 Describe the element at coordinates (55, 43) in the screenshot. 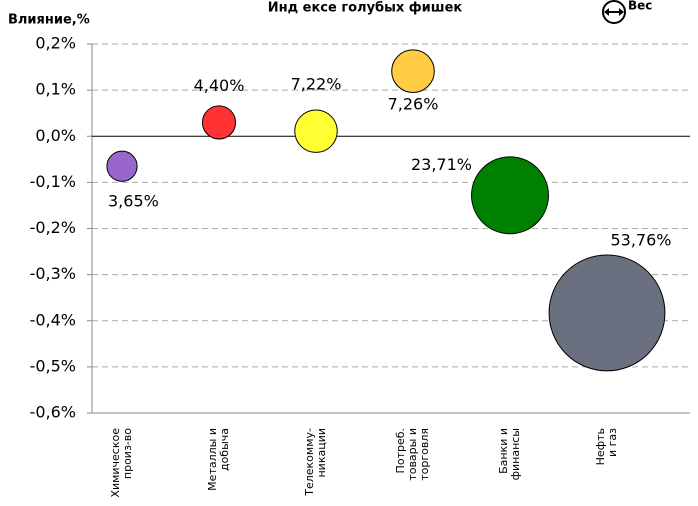

I see `y-tick-label: 0,2%` at that location.